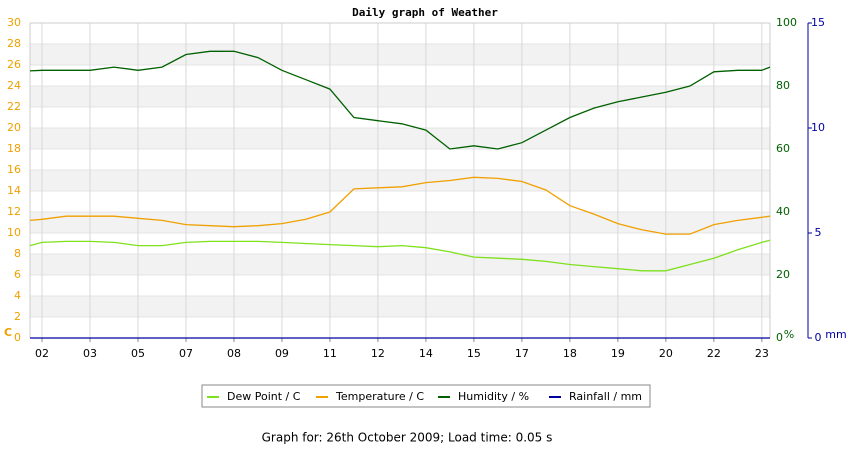  I want to click on y-tick-label: 30, so click(14, 22).